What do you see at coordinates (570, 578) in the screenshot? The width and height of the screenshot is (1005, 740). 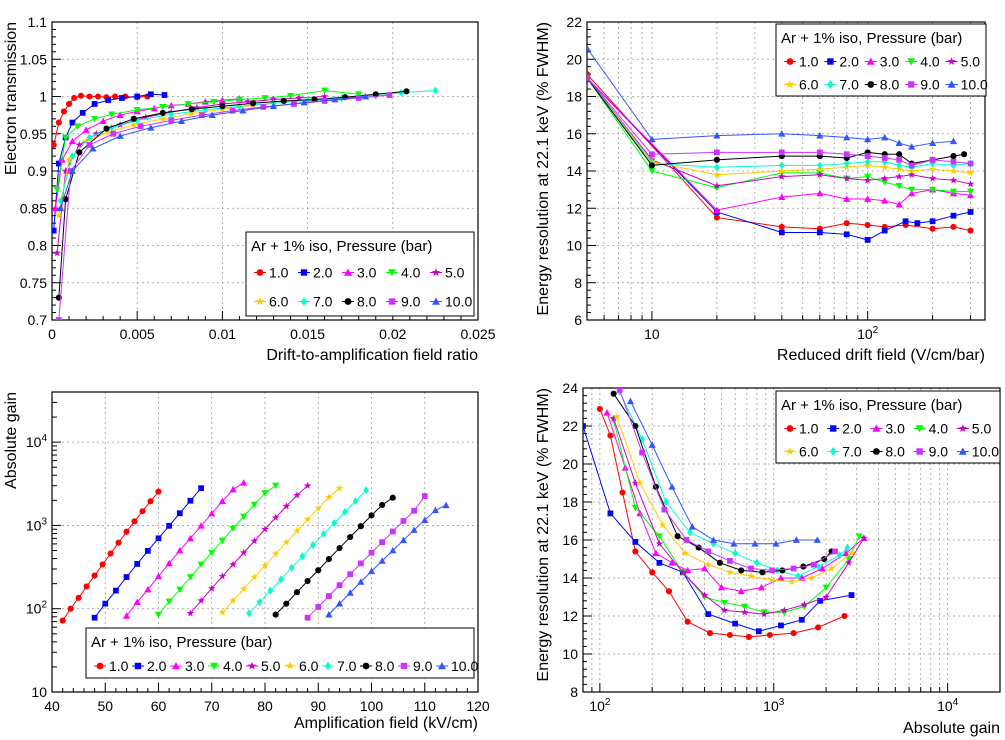 I see `y-tick-label: 14` at bounding box center [570, 578].